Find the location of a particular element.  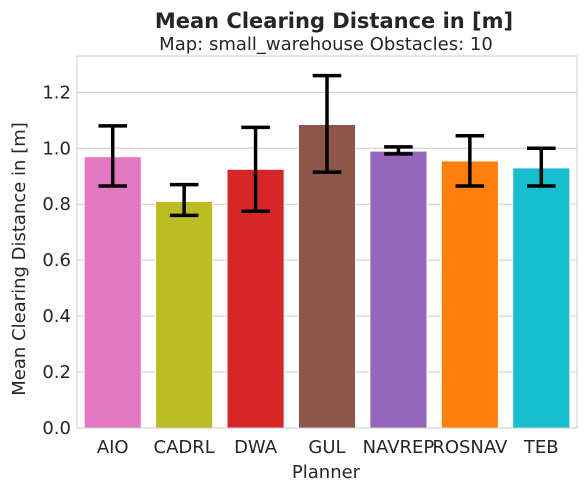

chart-subtitle: Map: small_warehouse Obstacles: 10 is located at coordinates (326, 44).